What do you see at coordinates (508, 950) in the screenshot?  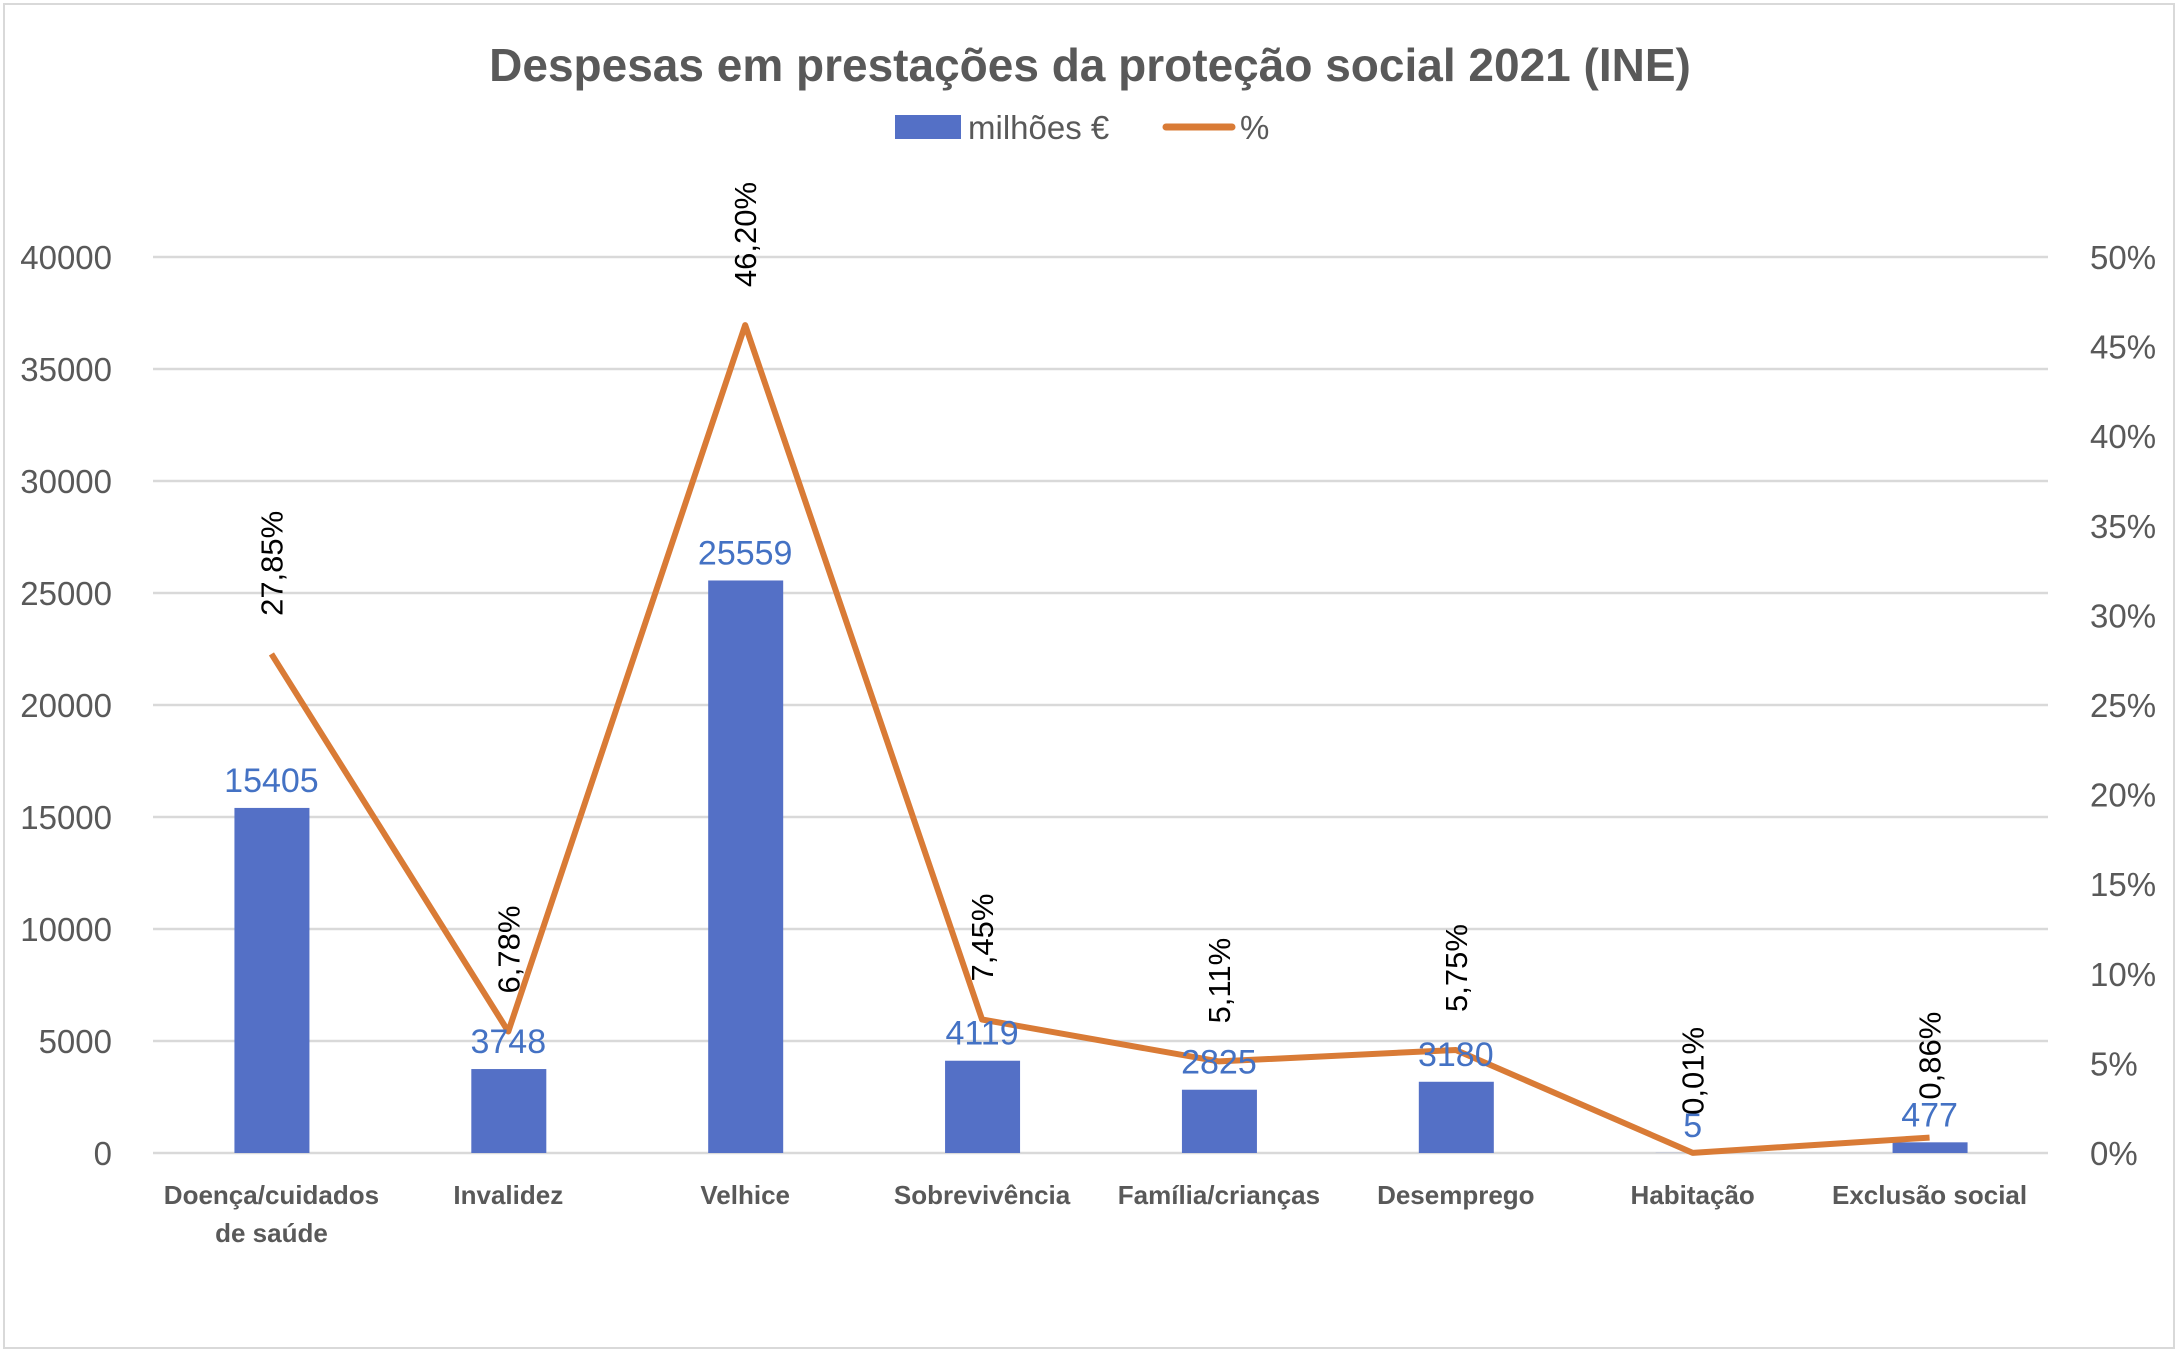 I see `percent-data-label: 6,78%` at bounding box center [508, 950].